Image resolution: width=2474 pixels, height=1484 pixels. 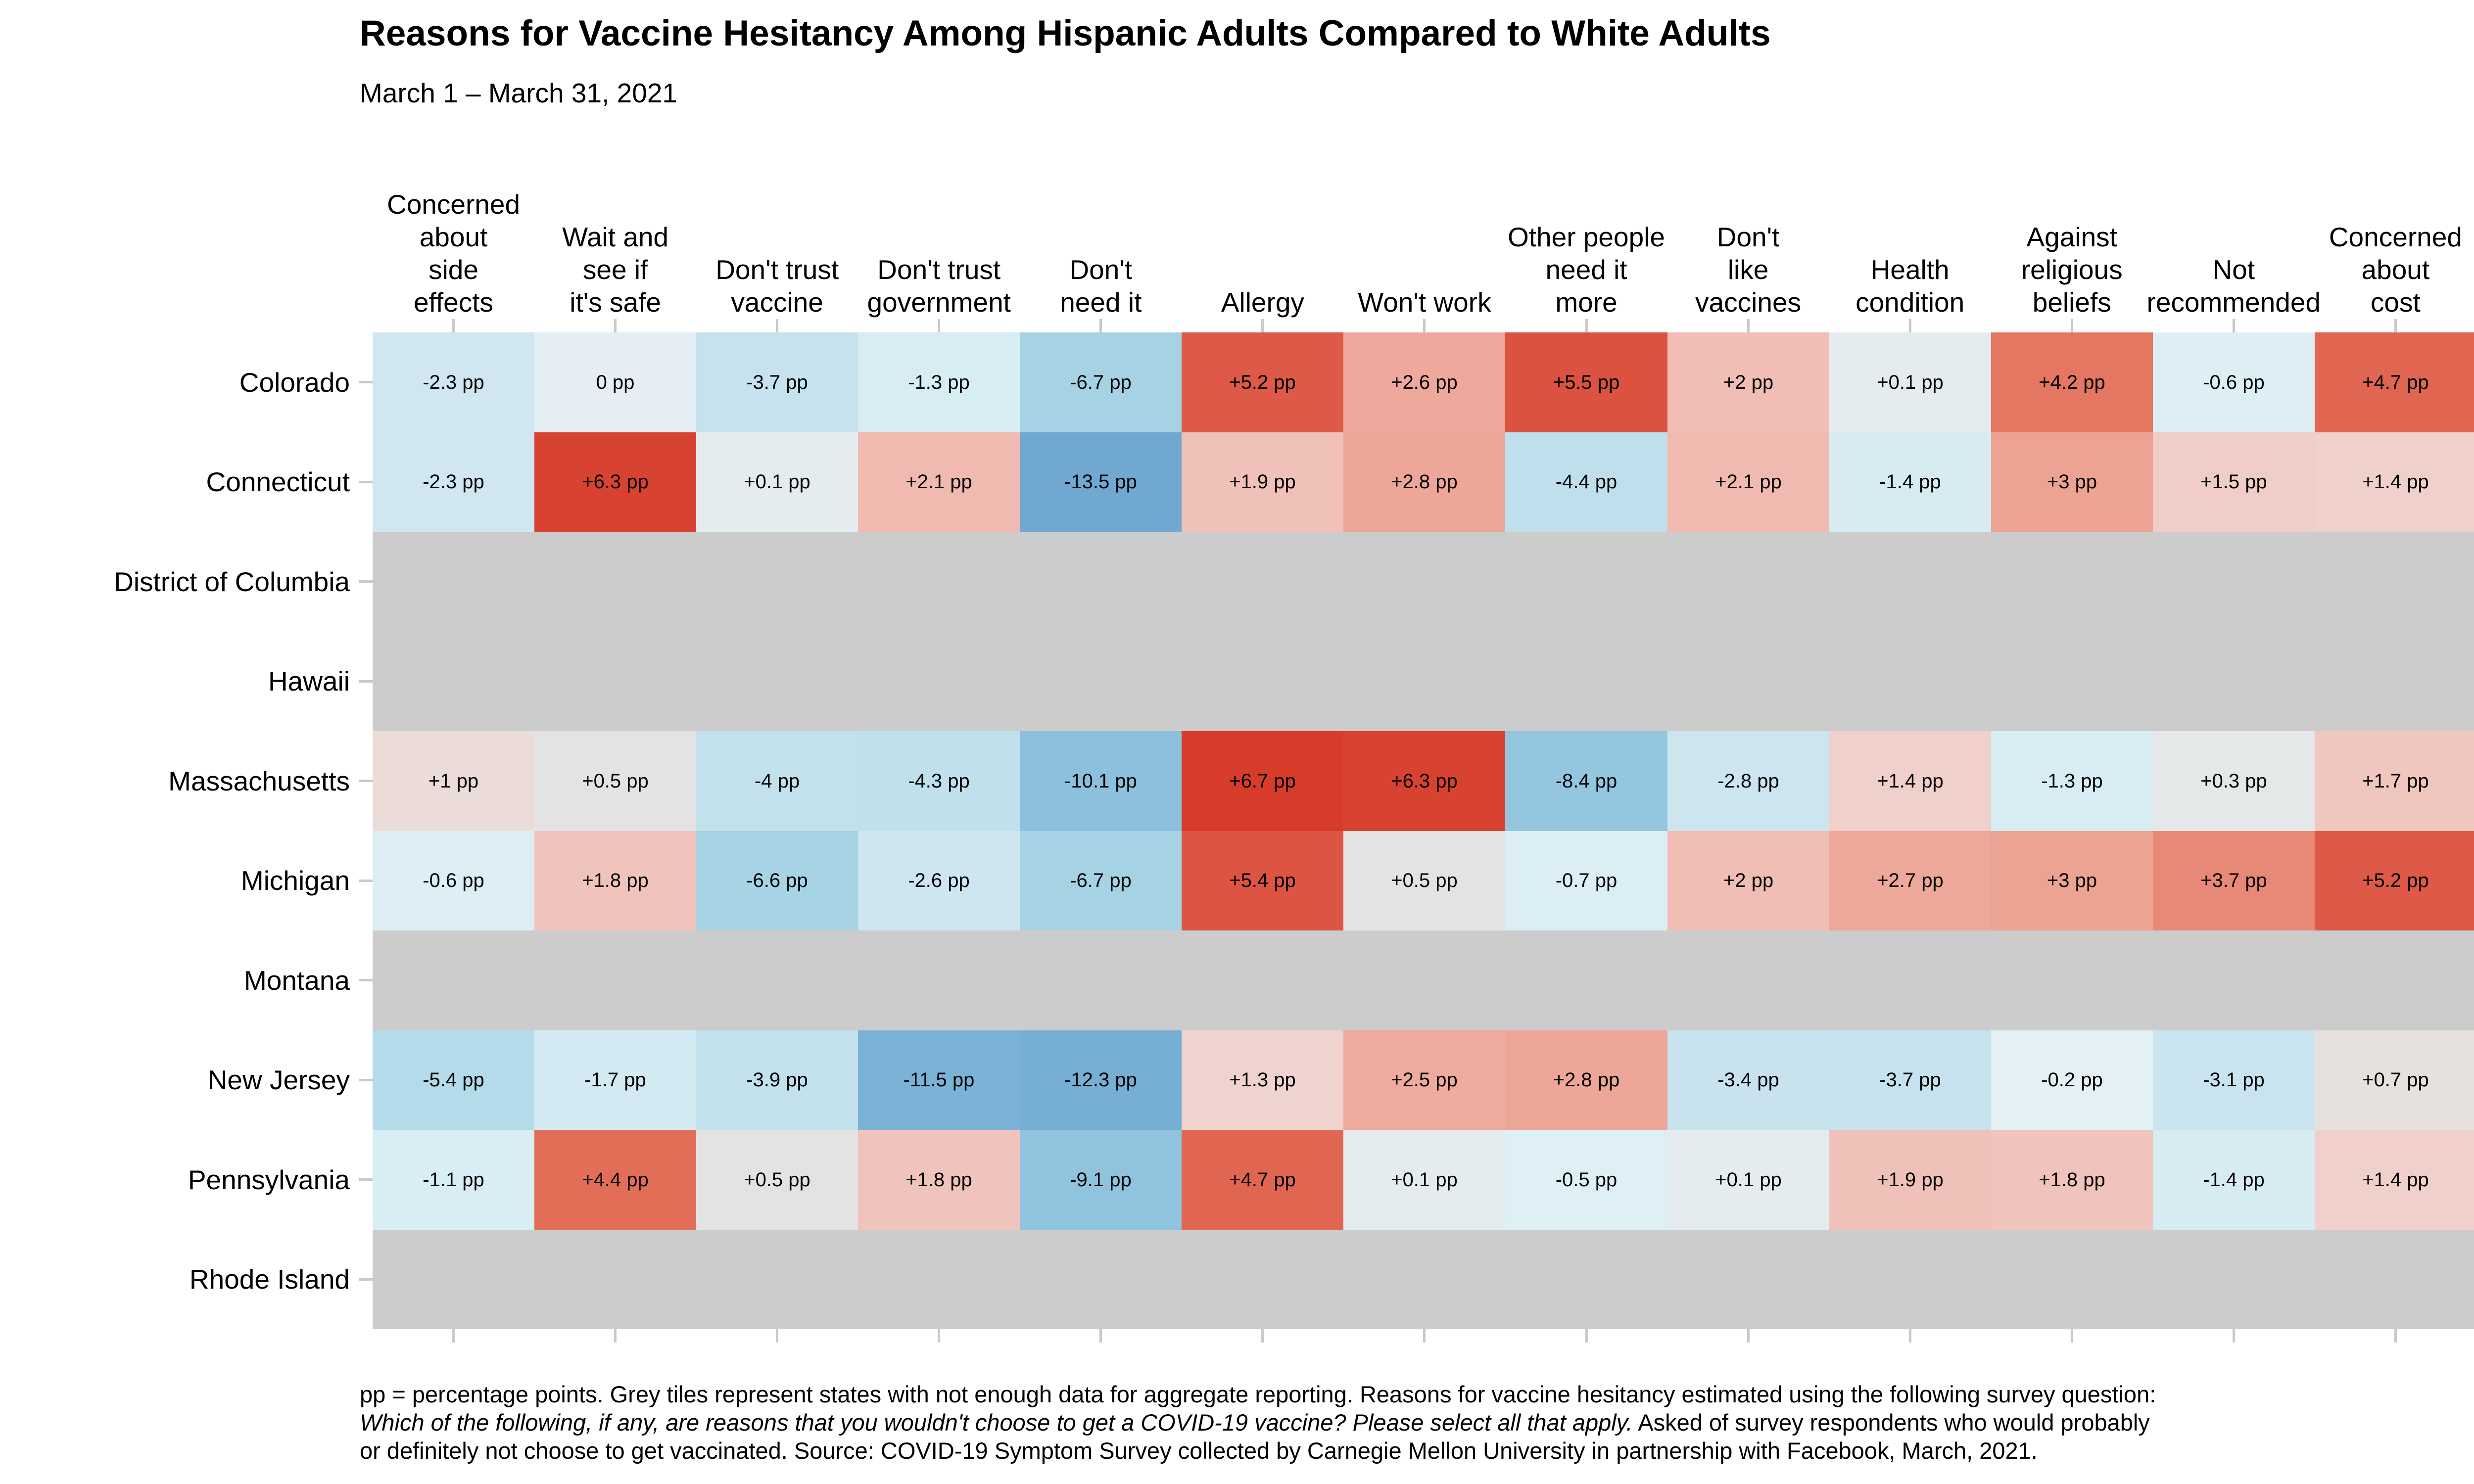 What do you see at coordinates (2234, 382) in the screenshot?
I see `heatmap-cell: -0.6 pp` at bounding box center [2234, 382].